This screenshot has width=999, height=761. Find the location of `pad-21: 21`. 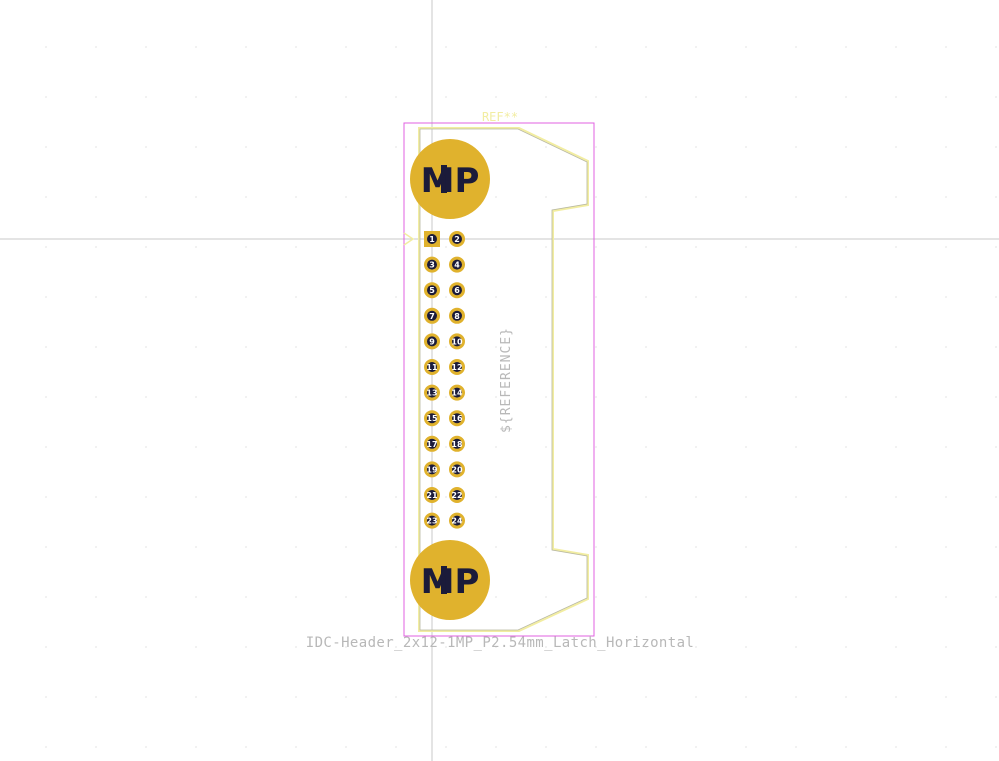

pad-21: 21 is located at coordinates (432, 495).